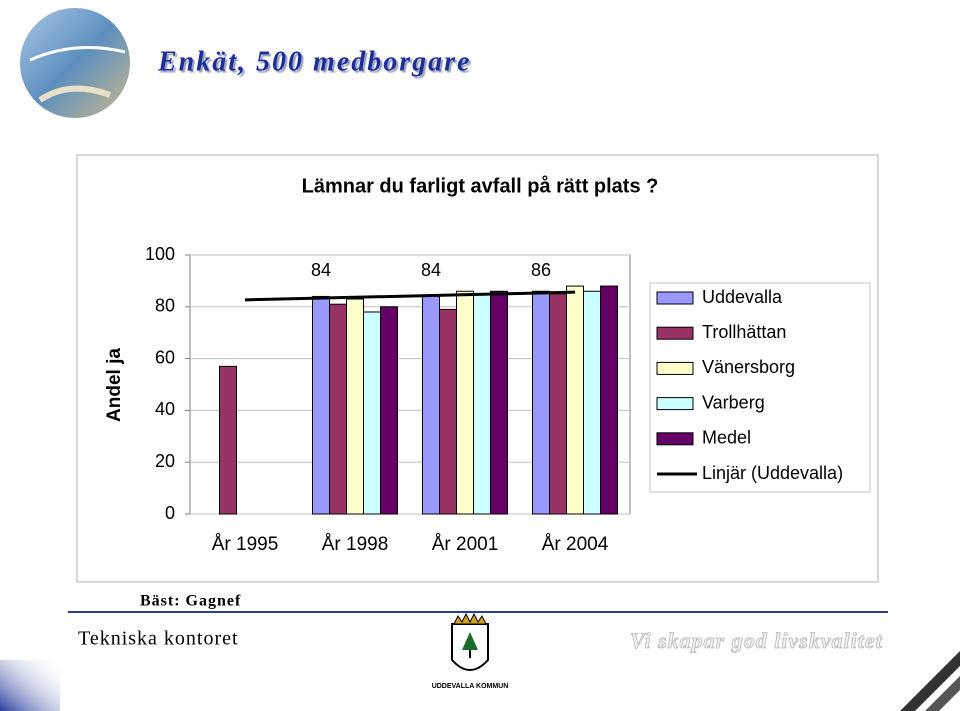 Image resolution: width=960 pixels, height=711 pixels. Describe the element at coordinates (748, 367) in the screenshot. I see `legend-label: Vänersborg` at that location.